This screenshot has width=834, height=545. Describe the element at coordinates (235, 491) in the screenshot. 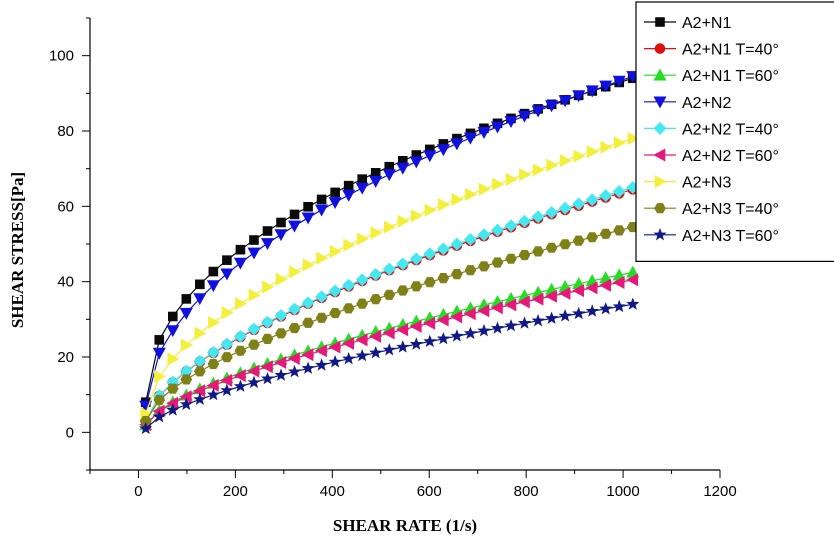

I see `x-tick-label: 200` at that location.